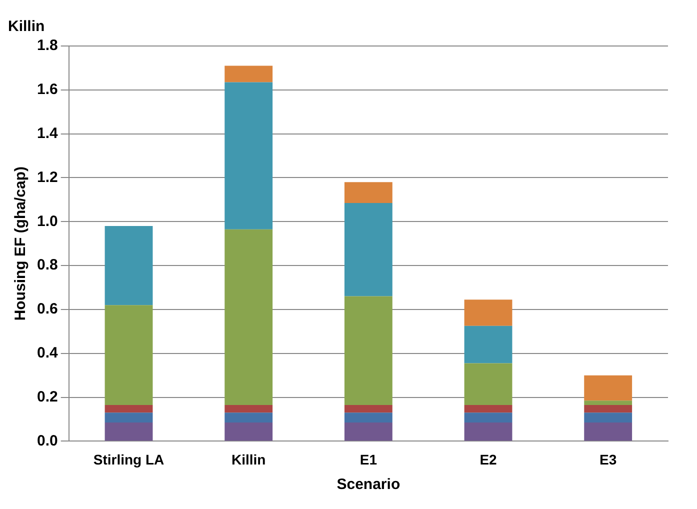  I want to click on x-tick-label: Killin, so click(248, 459).